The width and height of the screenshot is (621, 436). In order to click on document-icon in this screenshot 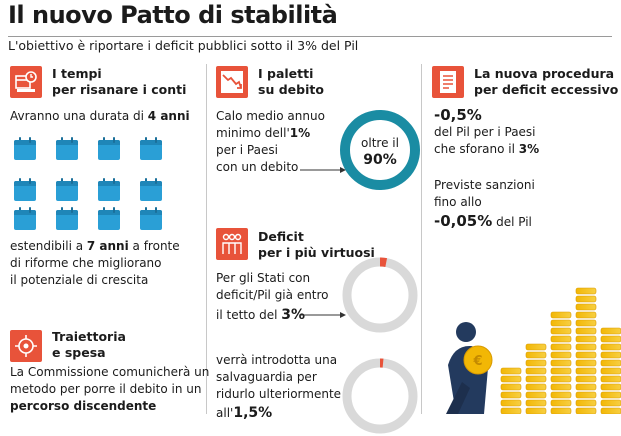, I will do `click(448, 82)`.